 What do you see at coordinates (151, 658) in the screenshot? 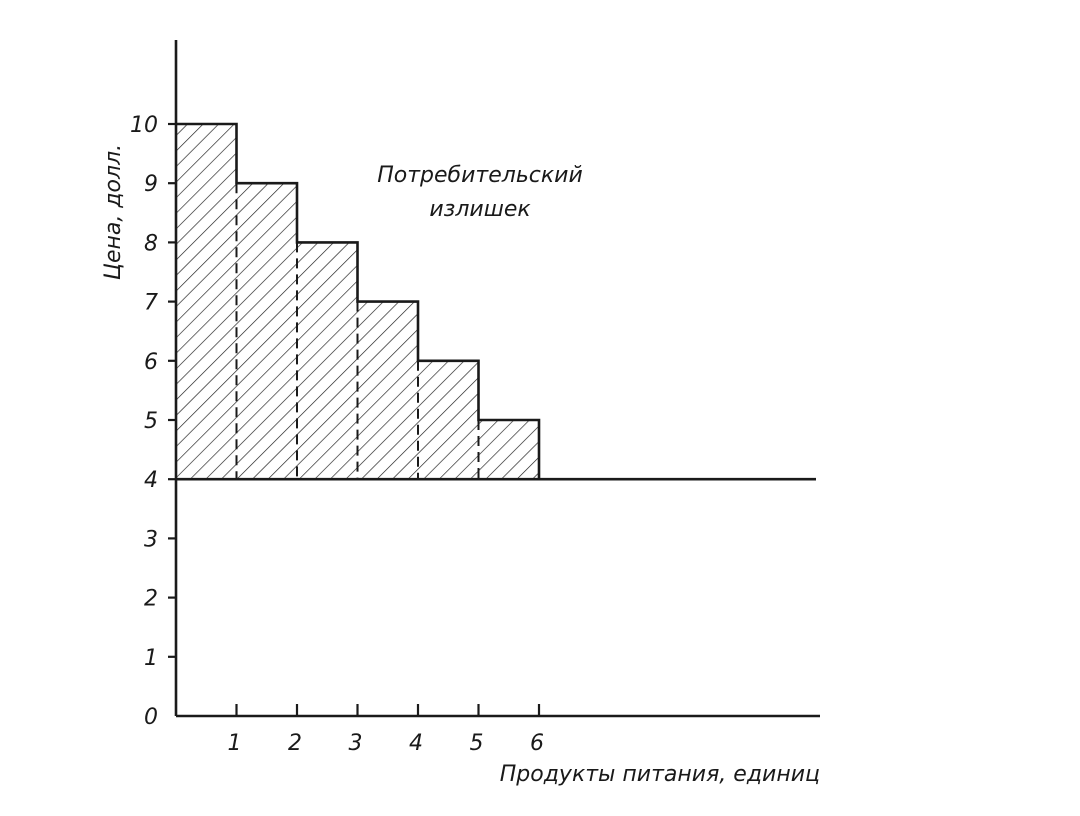
I see `y-tick-label-1: 1` at bounding box center [151, 658].